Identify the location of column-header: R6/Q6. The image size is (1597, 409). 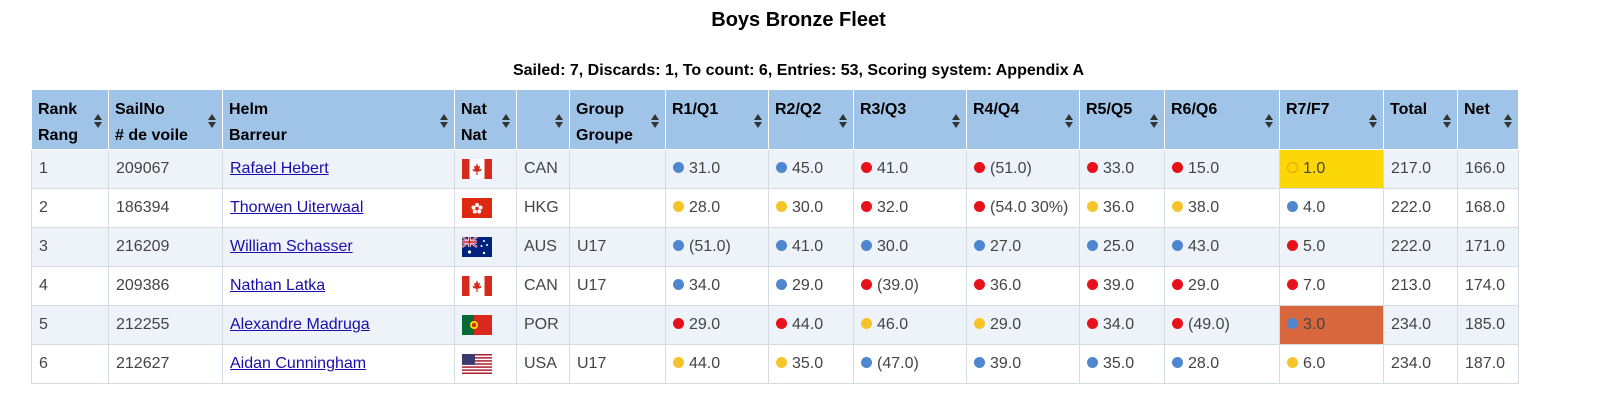
(1222, 119).